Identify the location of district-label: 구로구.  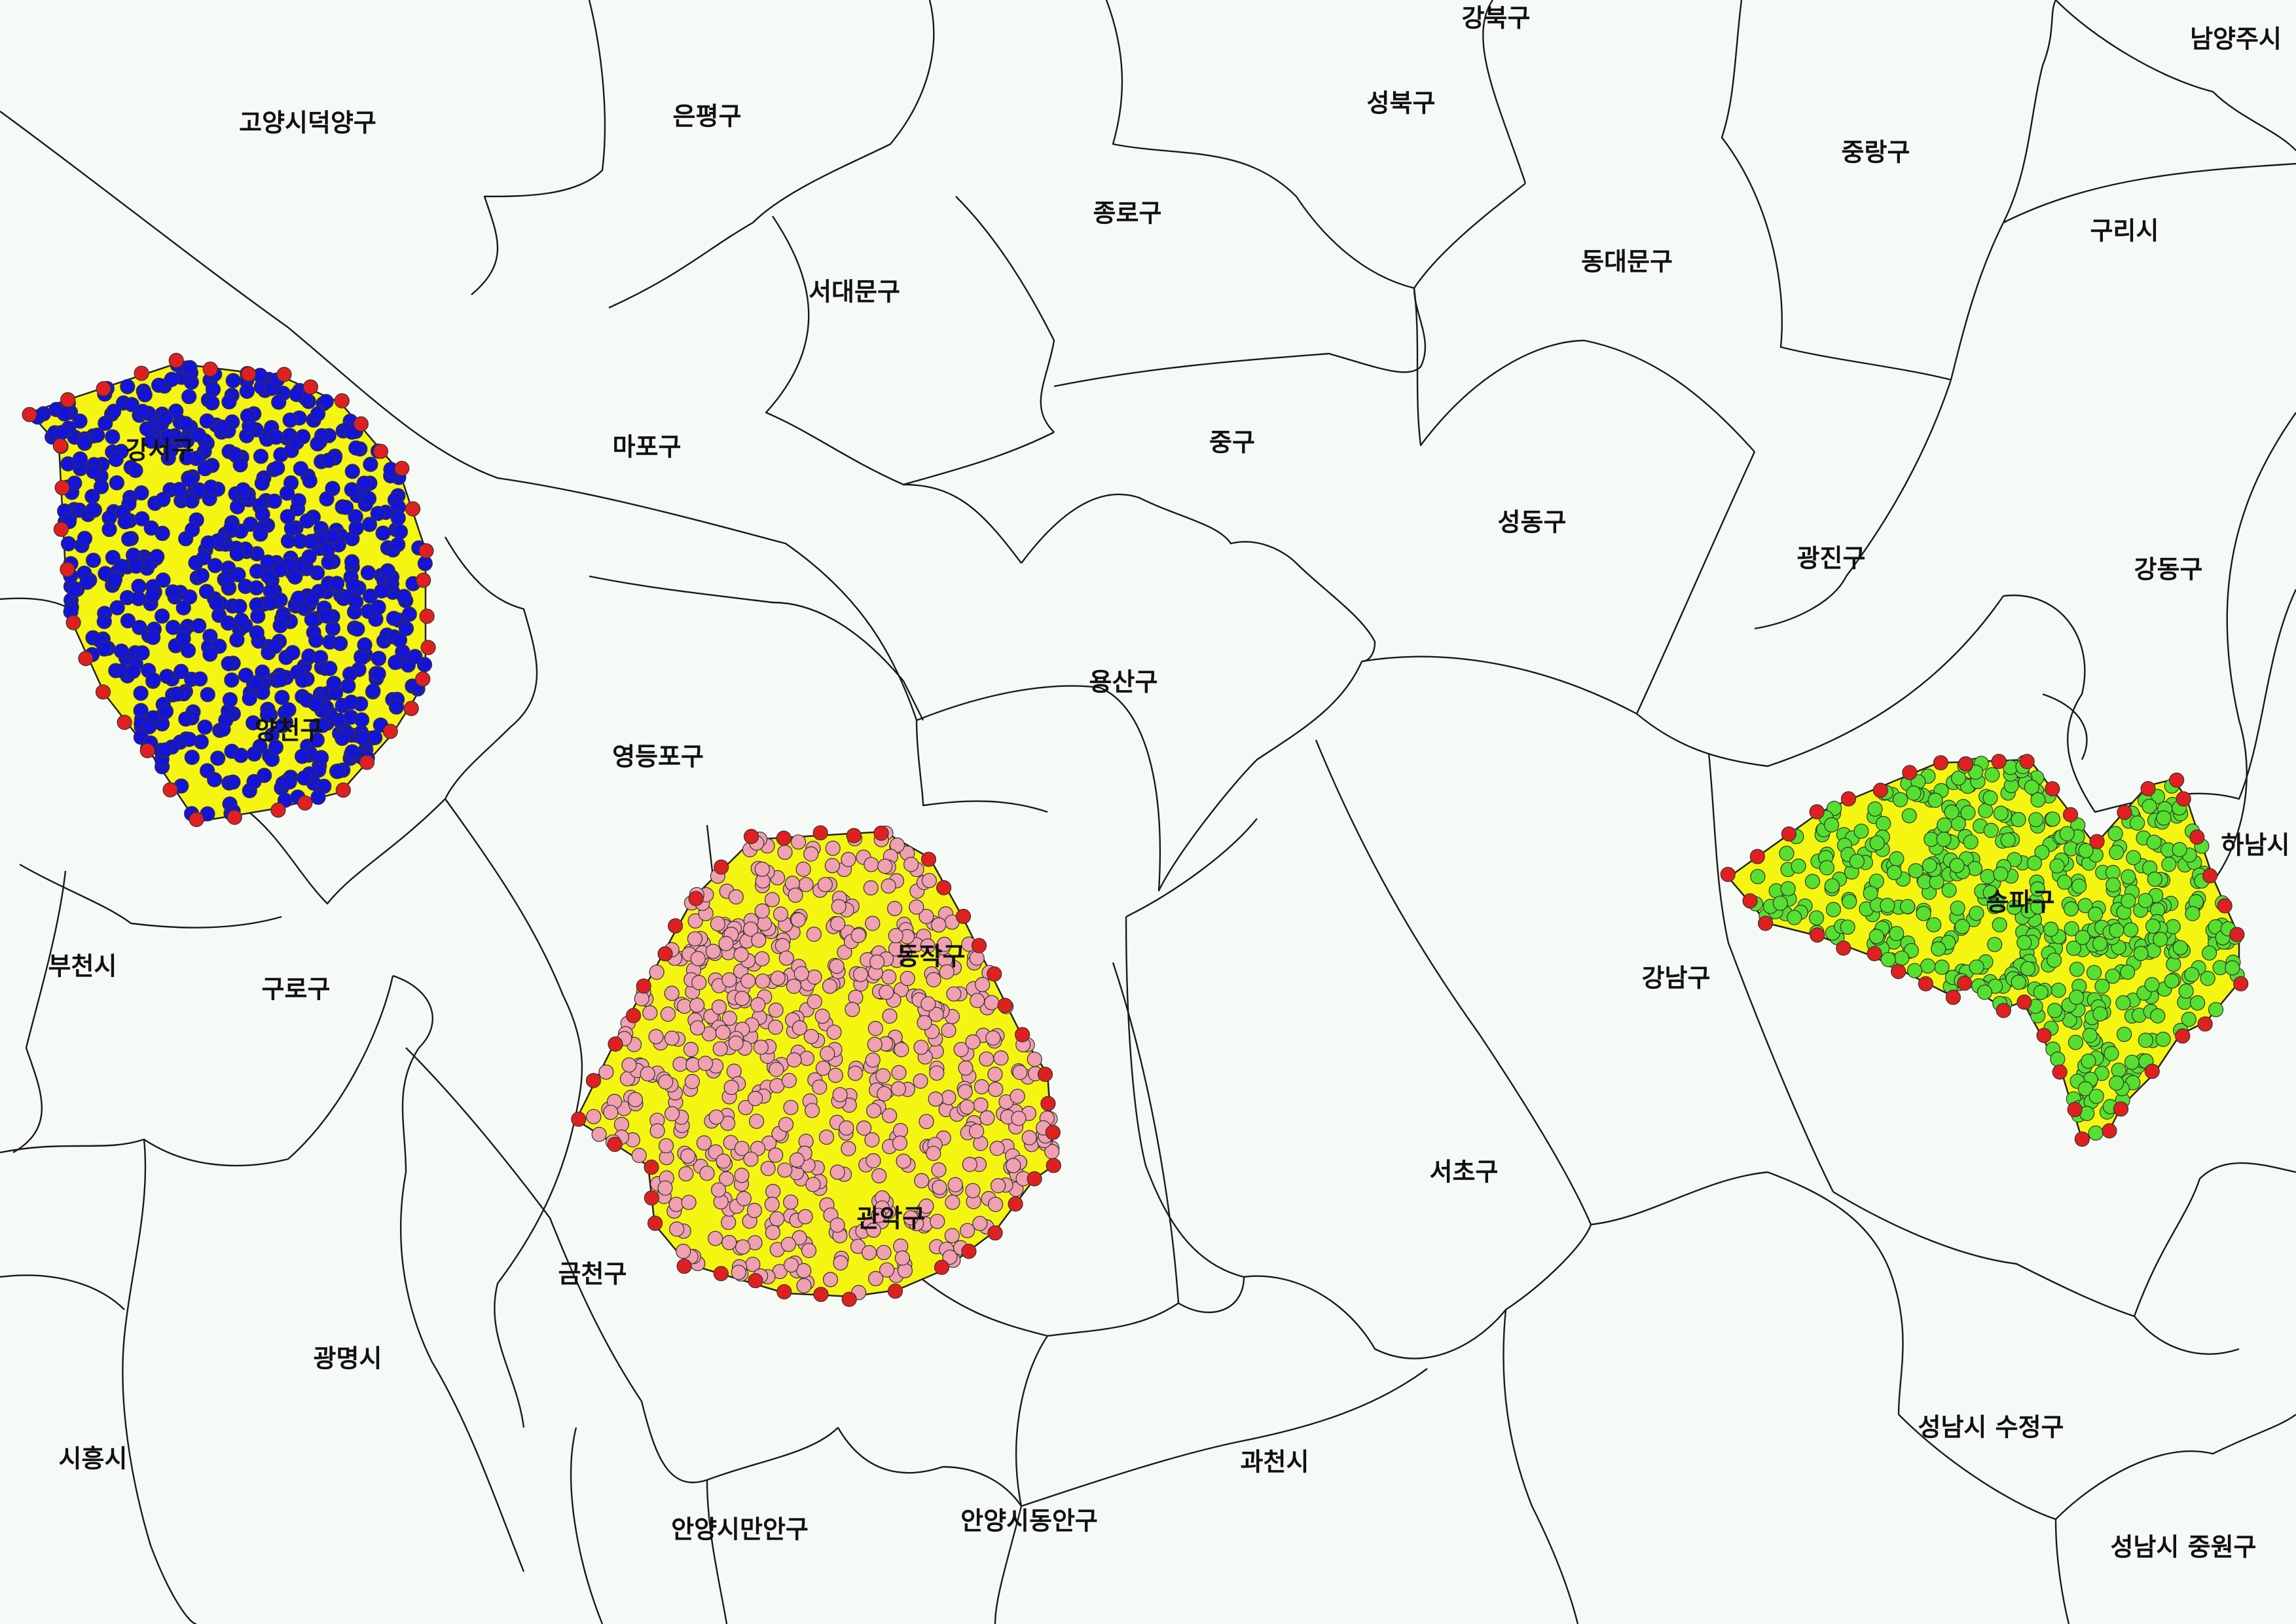
(296, 989).